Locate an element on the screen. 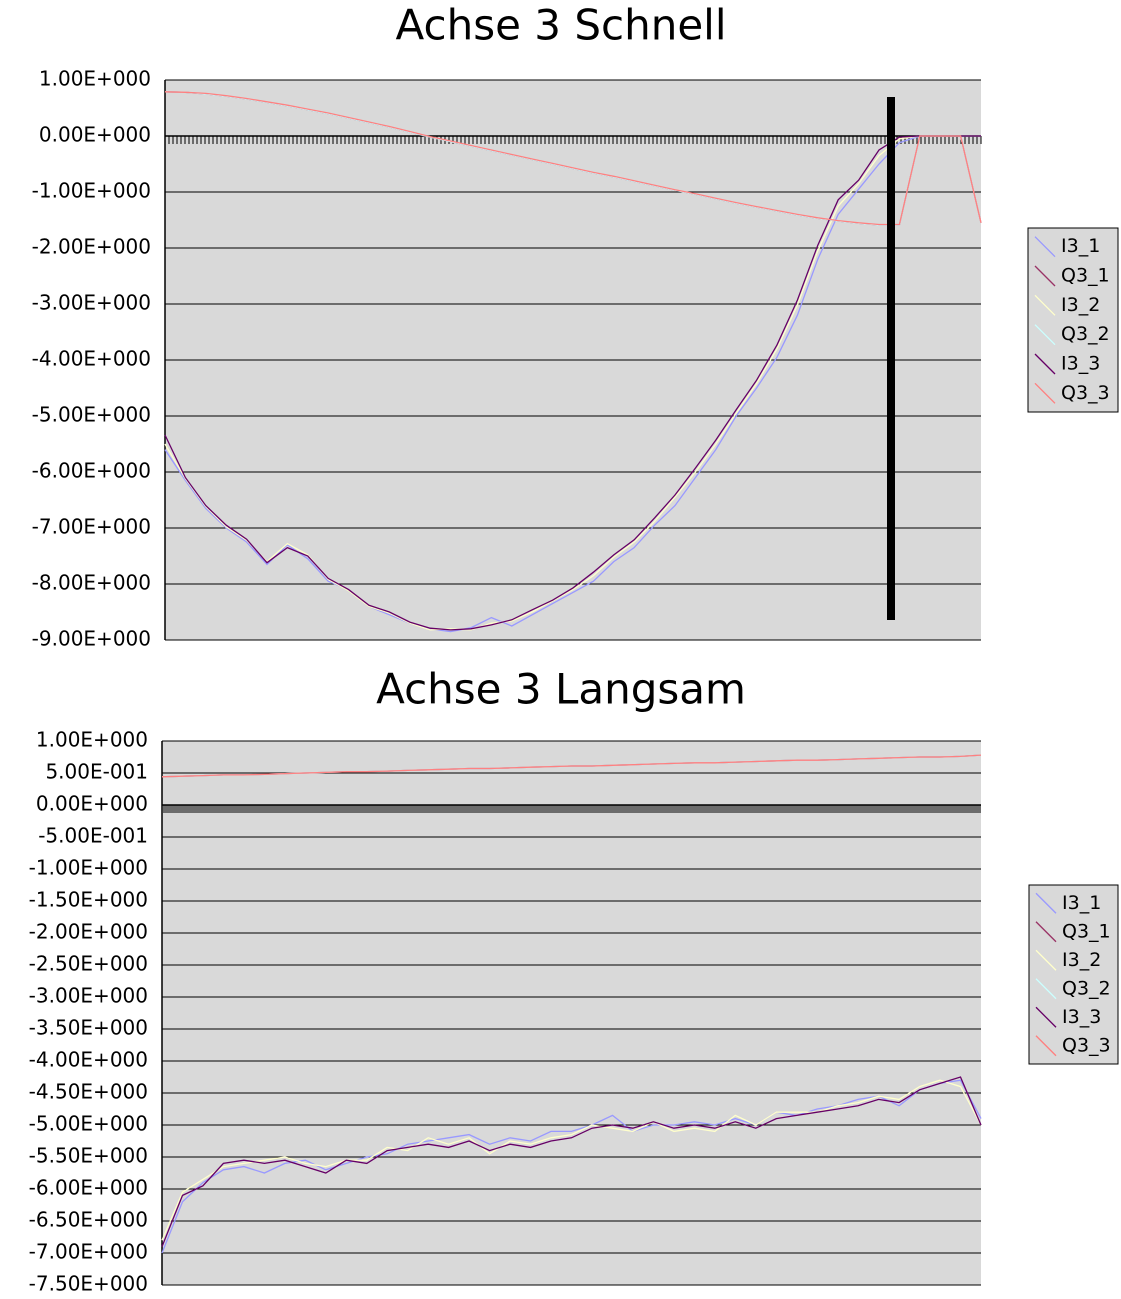  y-tick-label: -4.50E+000 is located at coordinates (88, 1092).